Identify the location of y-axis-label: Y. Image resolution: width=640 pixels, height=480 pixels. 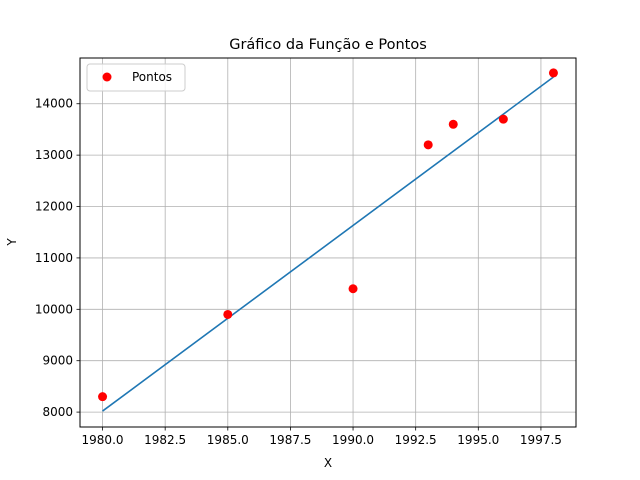
(12, 242).